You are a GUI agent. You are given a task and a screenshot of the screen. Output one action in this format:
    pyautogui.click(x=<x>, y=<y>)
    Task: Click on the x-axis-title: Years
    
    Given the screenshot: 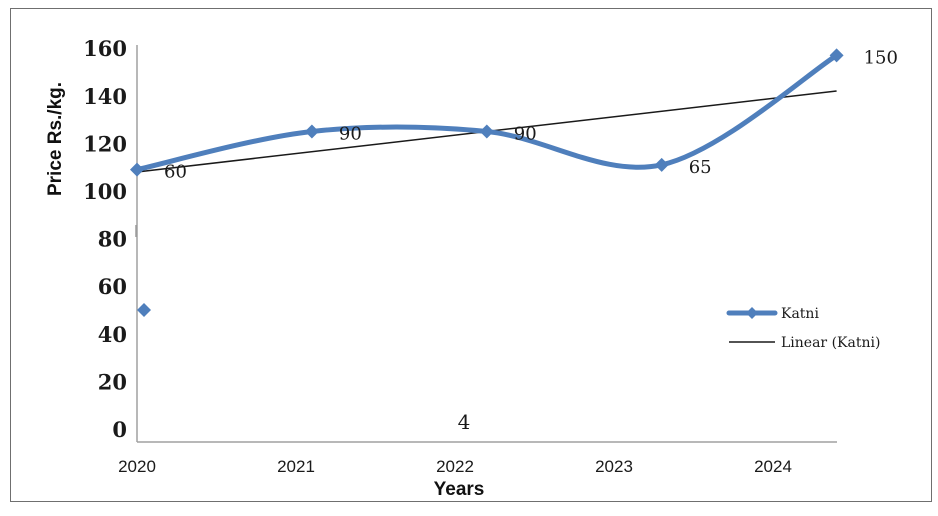 What is the action you would take?
    pyautogui.click(x=459, y=489)
    